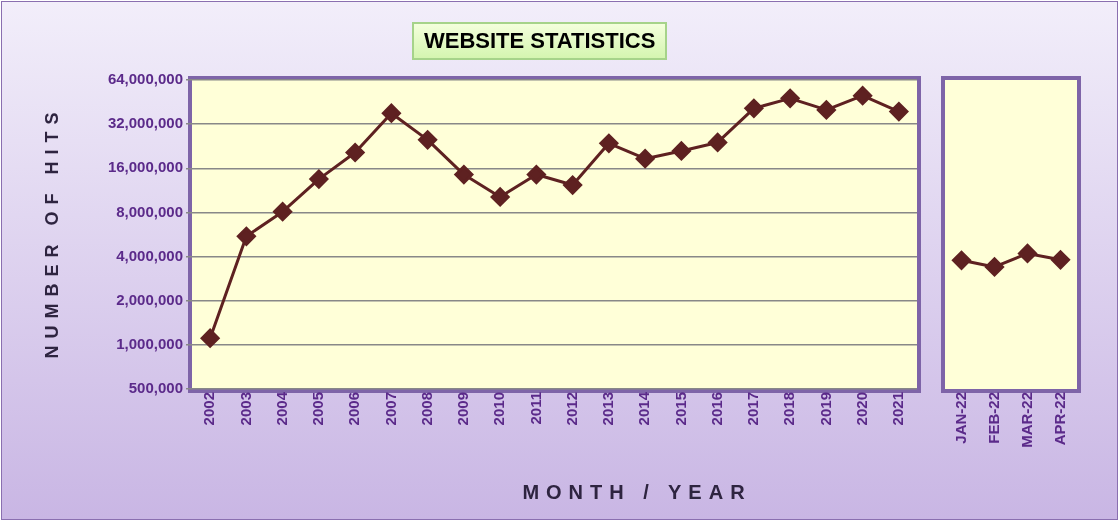 The width and height of the screenshot is (1119, 521). Describe the element at coordinates (716, 409) in the screenshot. I see `x-tick-label: 2016` at that location.